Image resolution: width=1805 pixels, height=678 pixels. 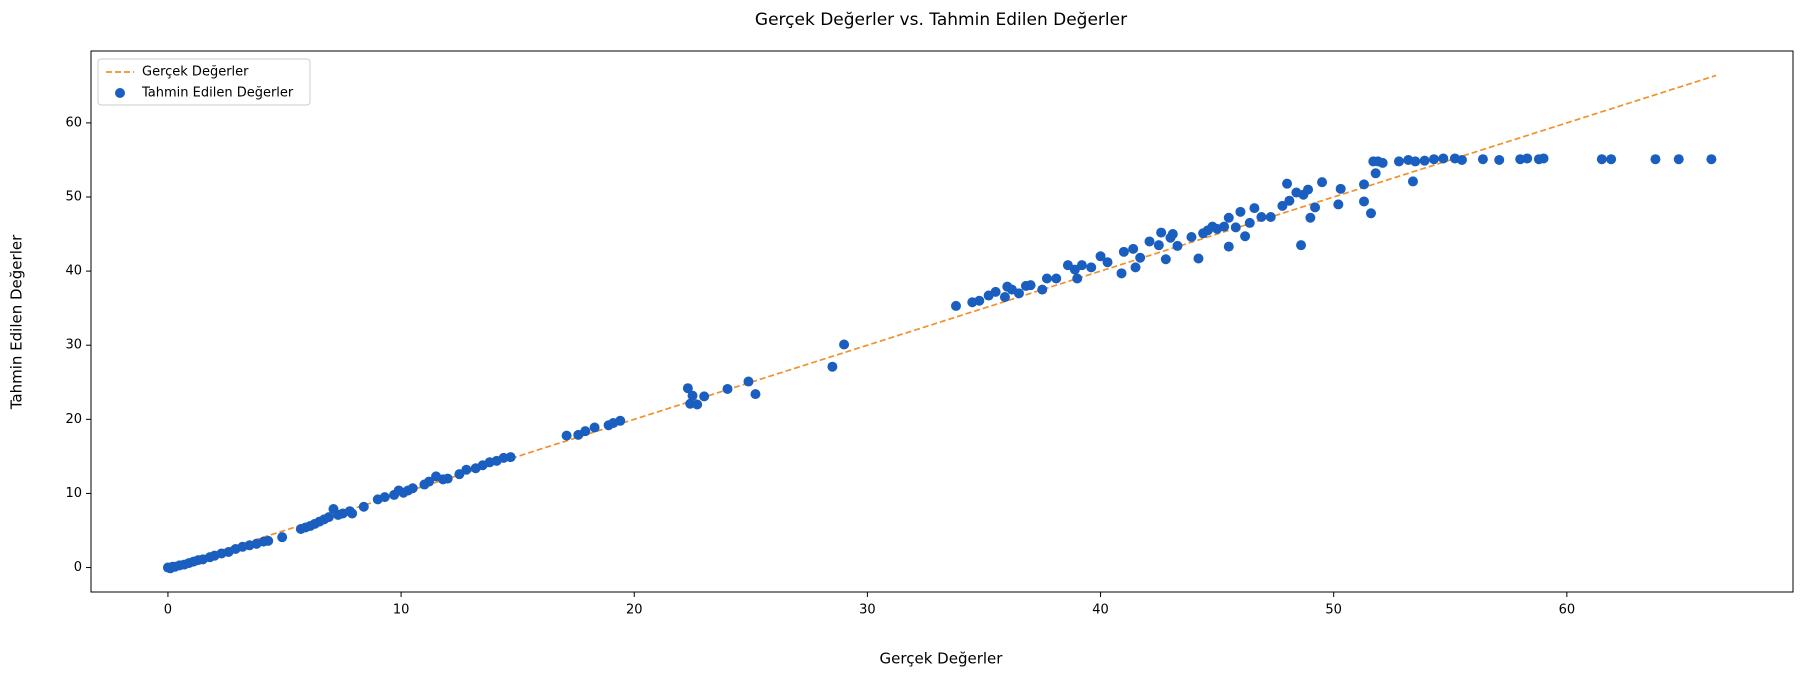 I want to click on y-tick-label: 20, so click(x=73, y=419).